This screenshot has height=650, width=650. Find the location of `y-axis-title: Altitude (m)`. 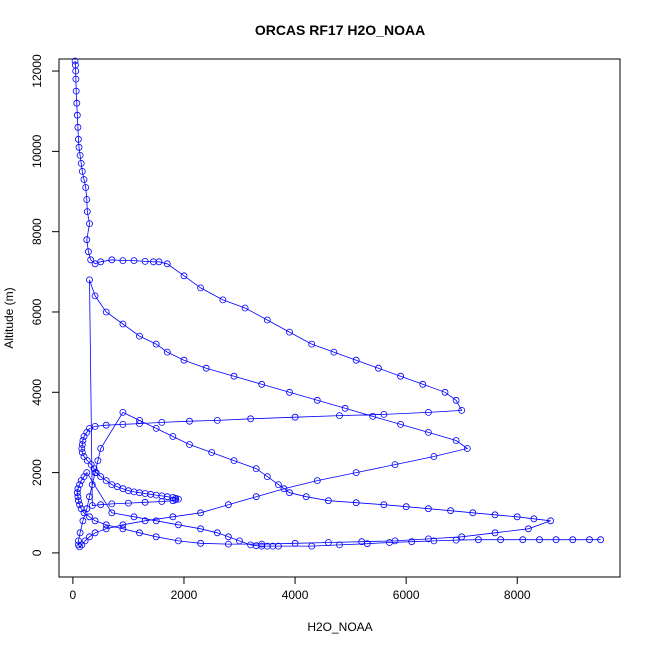

y-axis-title: Altitude (m) is located at coordinates (9, 317).